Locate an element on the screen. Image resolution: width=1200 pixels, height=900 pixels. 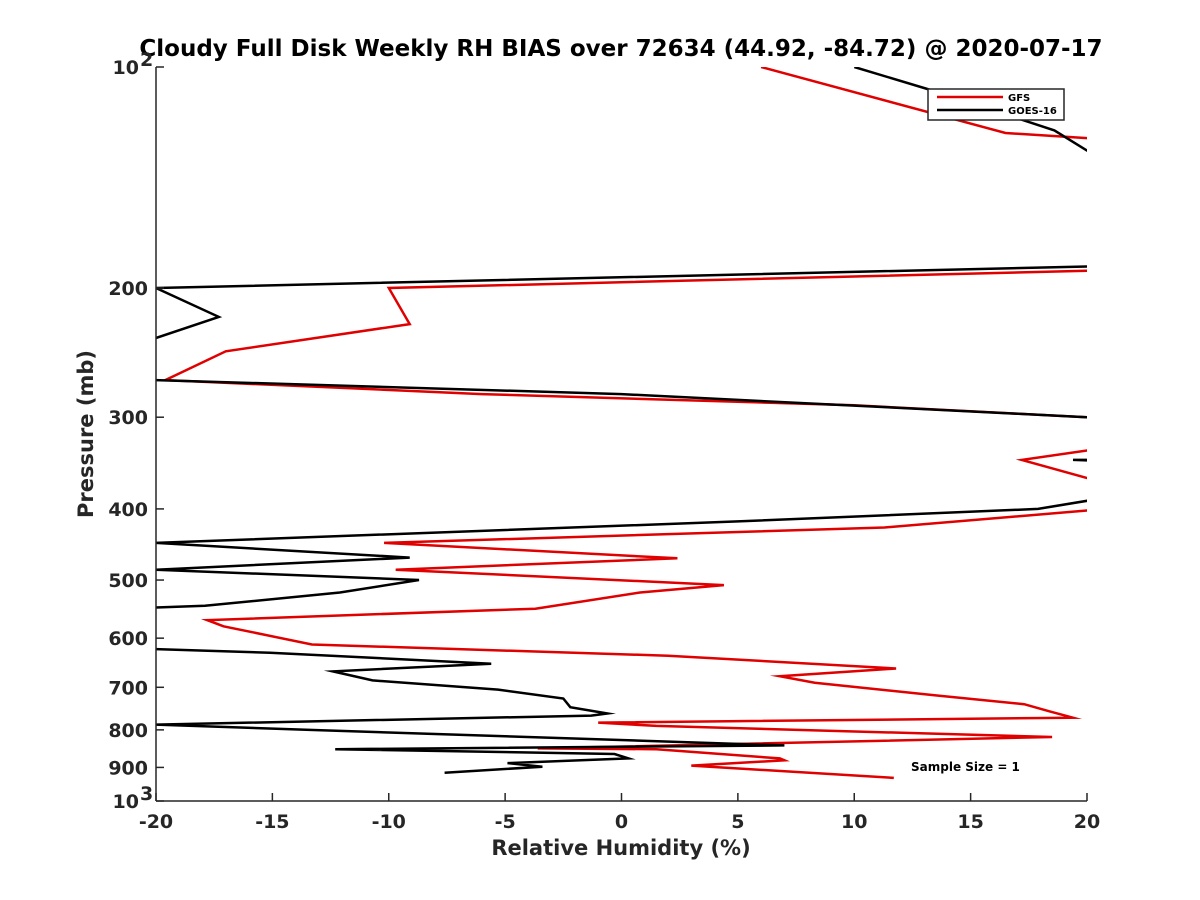
y-axis-label: Pressure (mb) is located at coordinates (86, 434).